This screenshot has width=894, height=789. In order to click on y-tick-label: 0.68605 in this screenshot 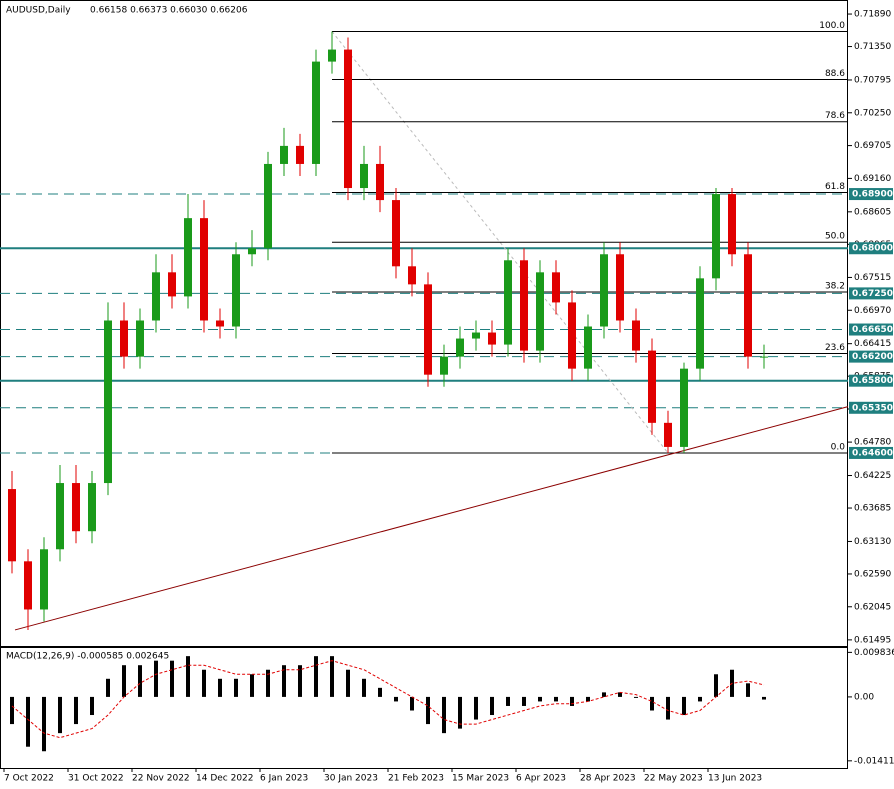, I will do `click(872, 212)`.